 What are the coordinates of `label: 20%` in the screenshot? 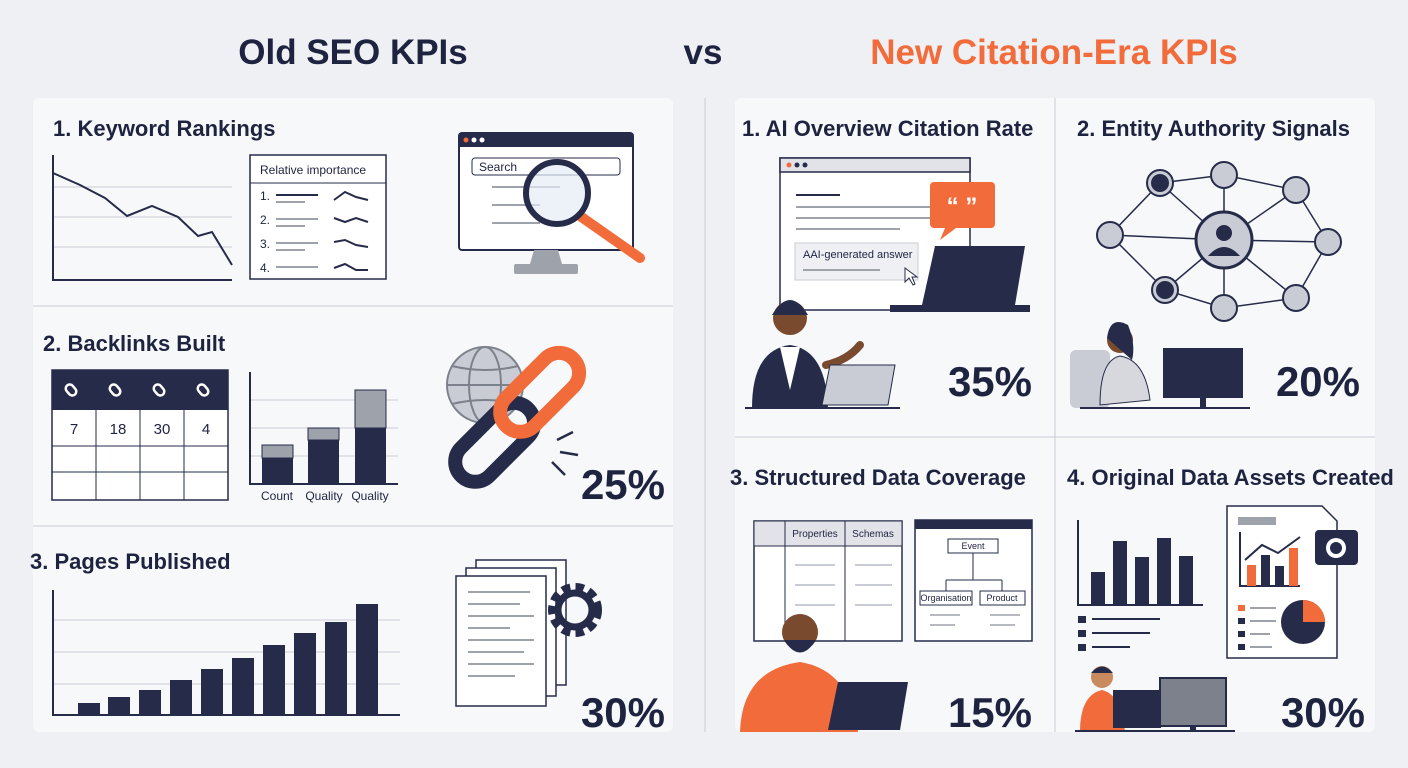 It's located at (1318, 381).